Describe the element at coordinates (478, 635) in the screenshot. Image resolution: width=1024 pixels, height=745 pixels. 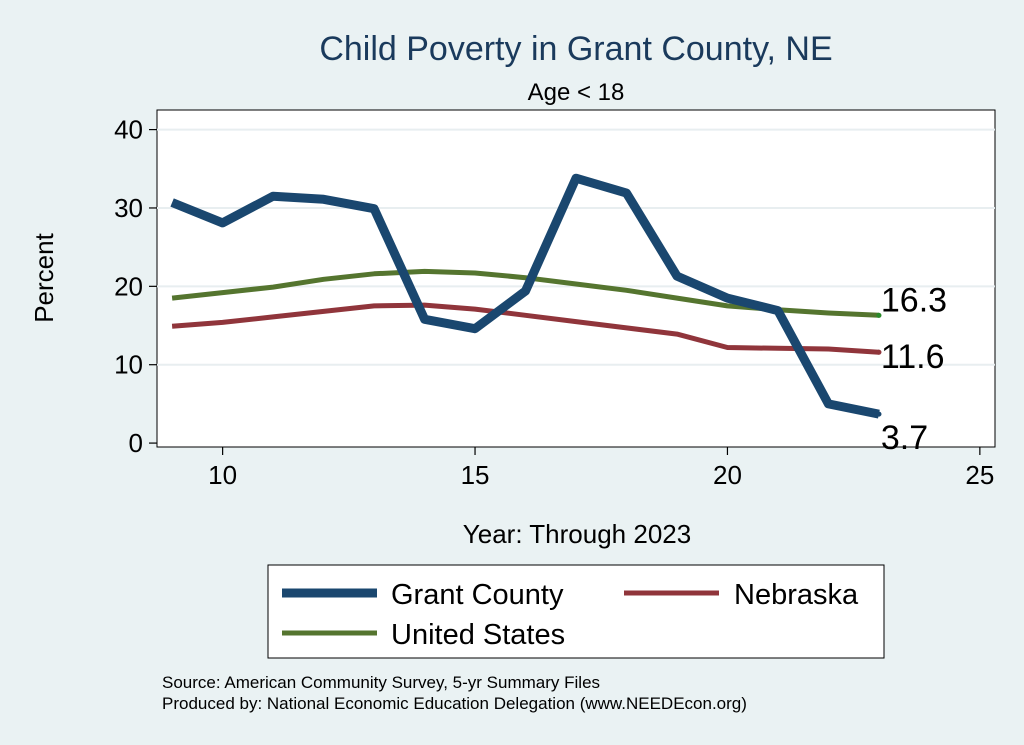
I see `legend-label: United States` at that location.